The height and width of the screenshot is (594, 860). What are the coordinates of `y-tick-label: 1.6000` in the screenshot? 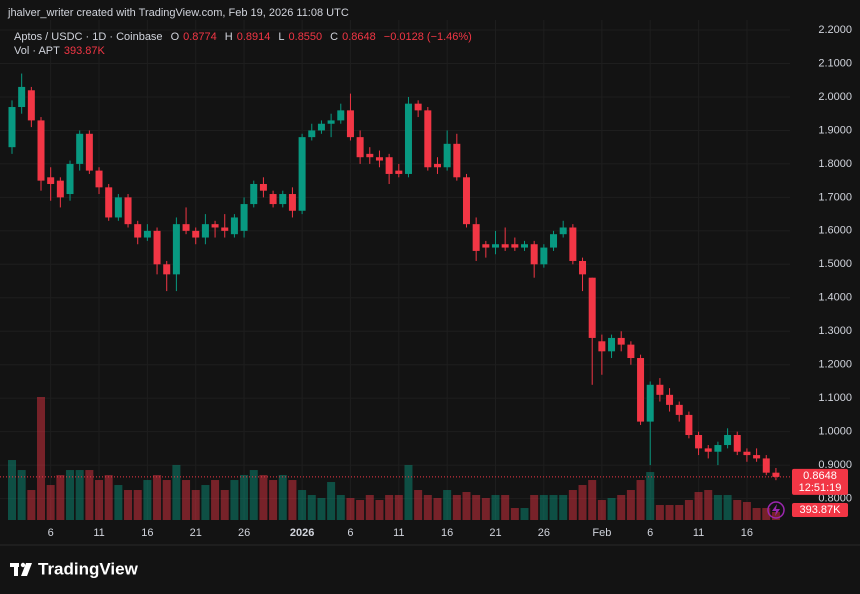 It's located at (835, 231).